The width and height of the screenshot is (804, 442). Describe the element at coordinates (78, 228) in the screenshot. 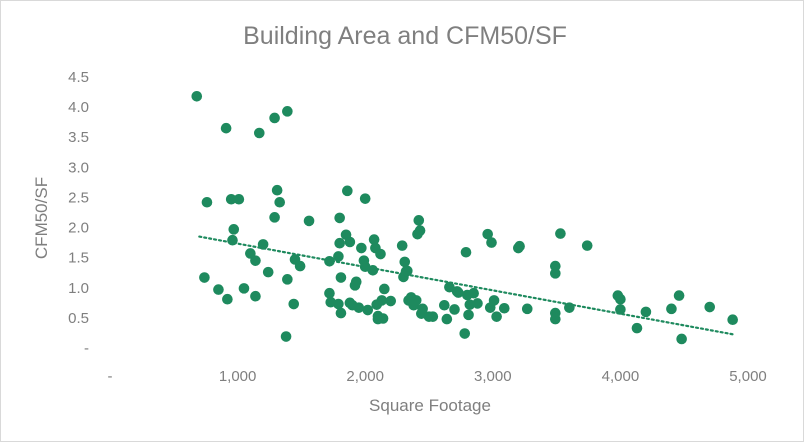

I see `y-tick-label: 2.0` at that location.